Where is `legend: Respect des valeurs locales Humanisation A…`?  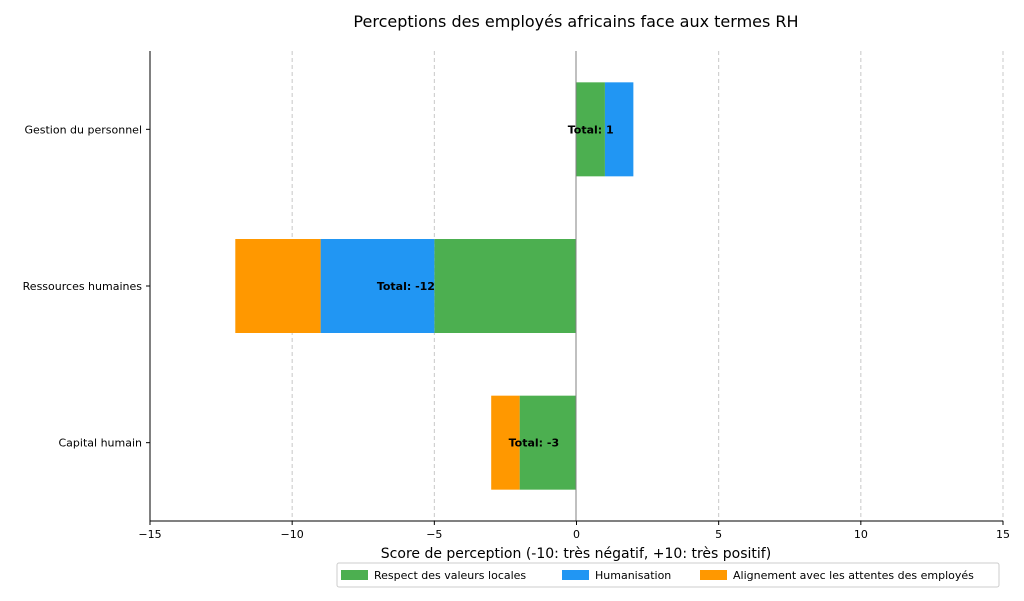
legend: Respect des valeurs locales Humanisation A… is located at coordinates (668, 575).